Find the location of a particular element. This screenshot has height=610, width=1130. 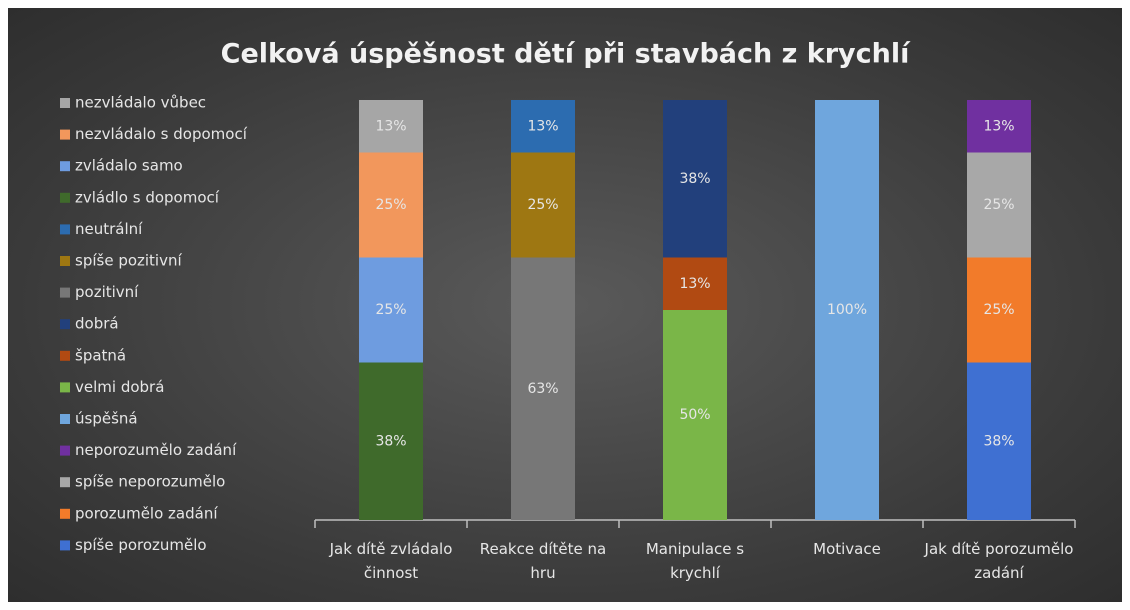

legend-label: neporozumělo zadání is located at coordinates (156, 450).